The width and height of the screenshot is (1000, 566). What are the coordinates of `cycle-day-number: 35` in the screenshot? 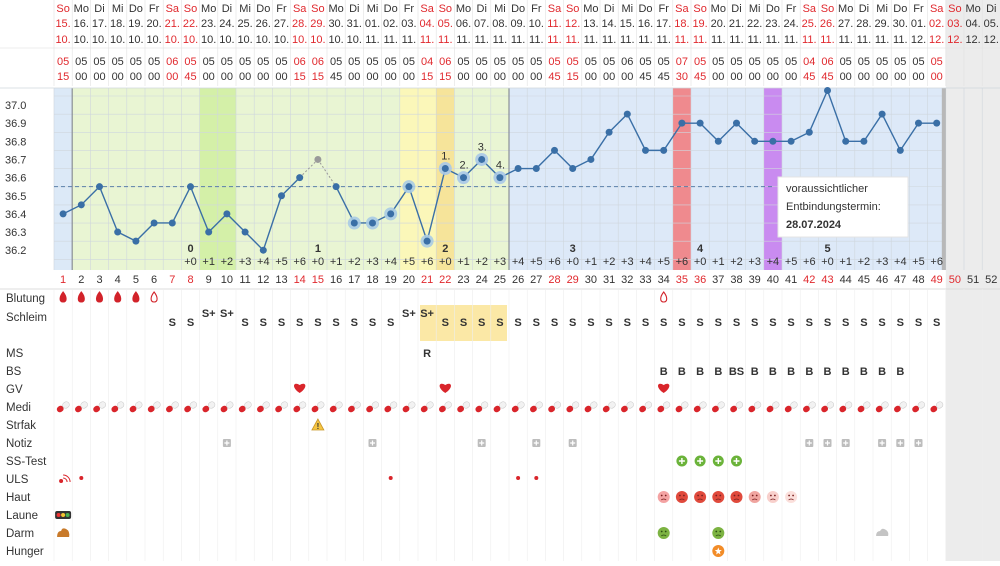 It's located at (682, 280).